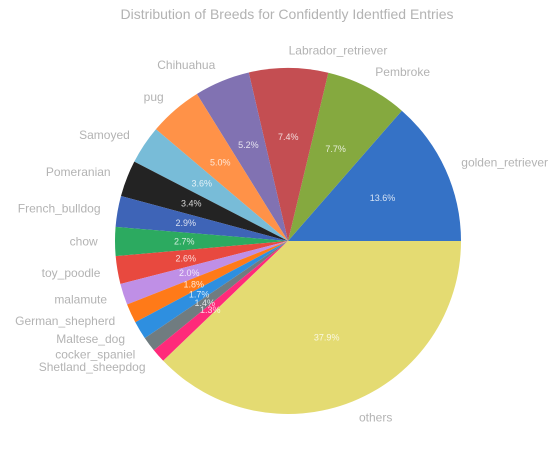 This screenshot has width=559, height=466. Describe the element at coordinates (327, 337) in the screenshot. I see `percent-label-others: 37.9%` at that location.